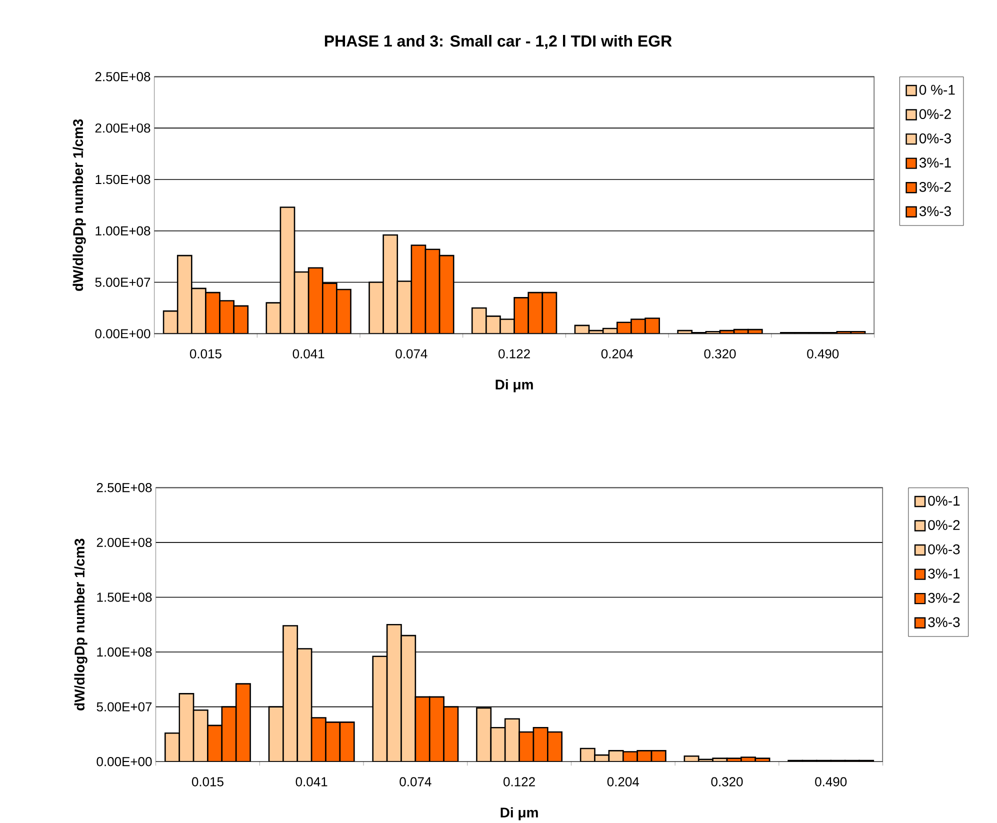 The height and width of the screenshot is (823, 997). What do you see at coordinates (937, 89) in the screenshot?
I see `legend-label: 0 %-1` at bounding box center [937, 89].